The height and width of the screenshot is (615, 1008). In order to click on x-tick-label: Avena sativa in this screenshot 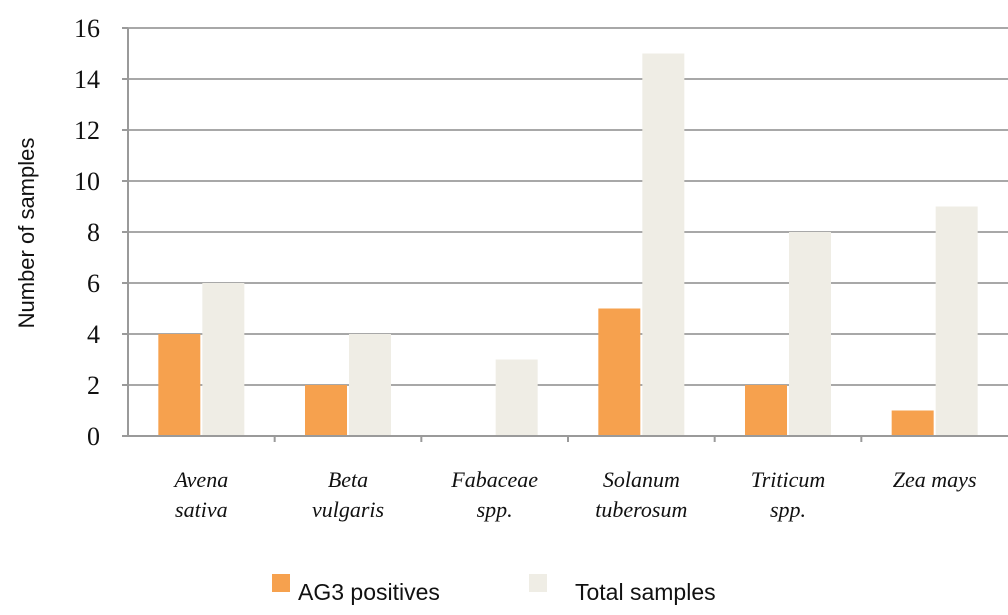, I will do `click(200, 494)`.